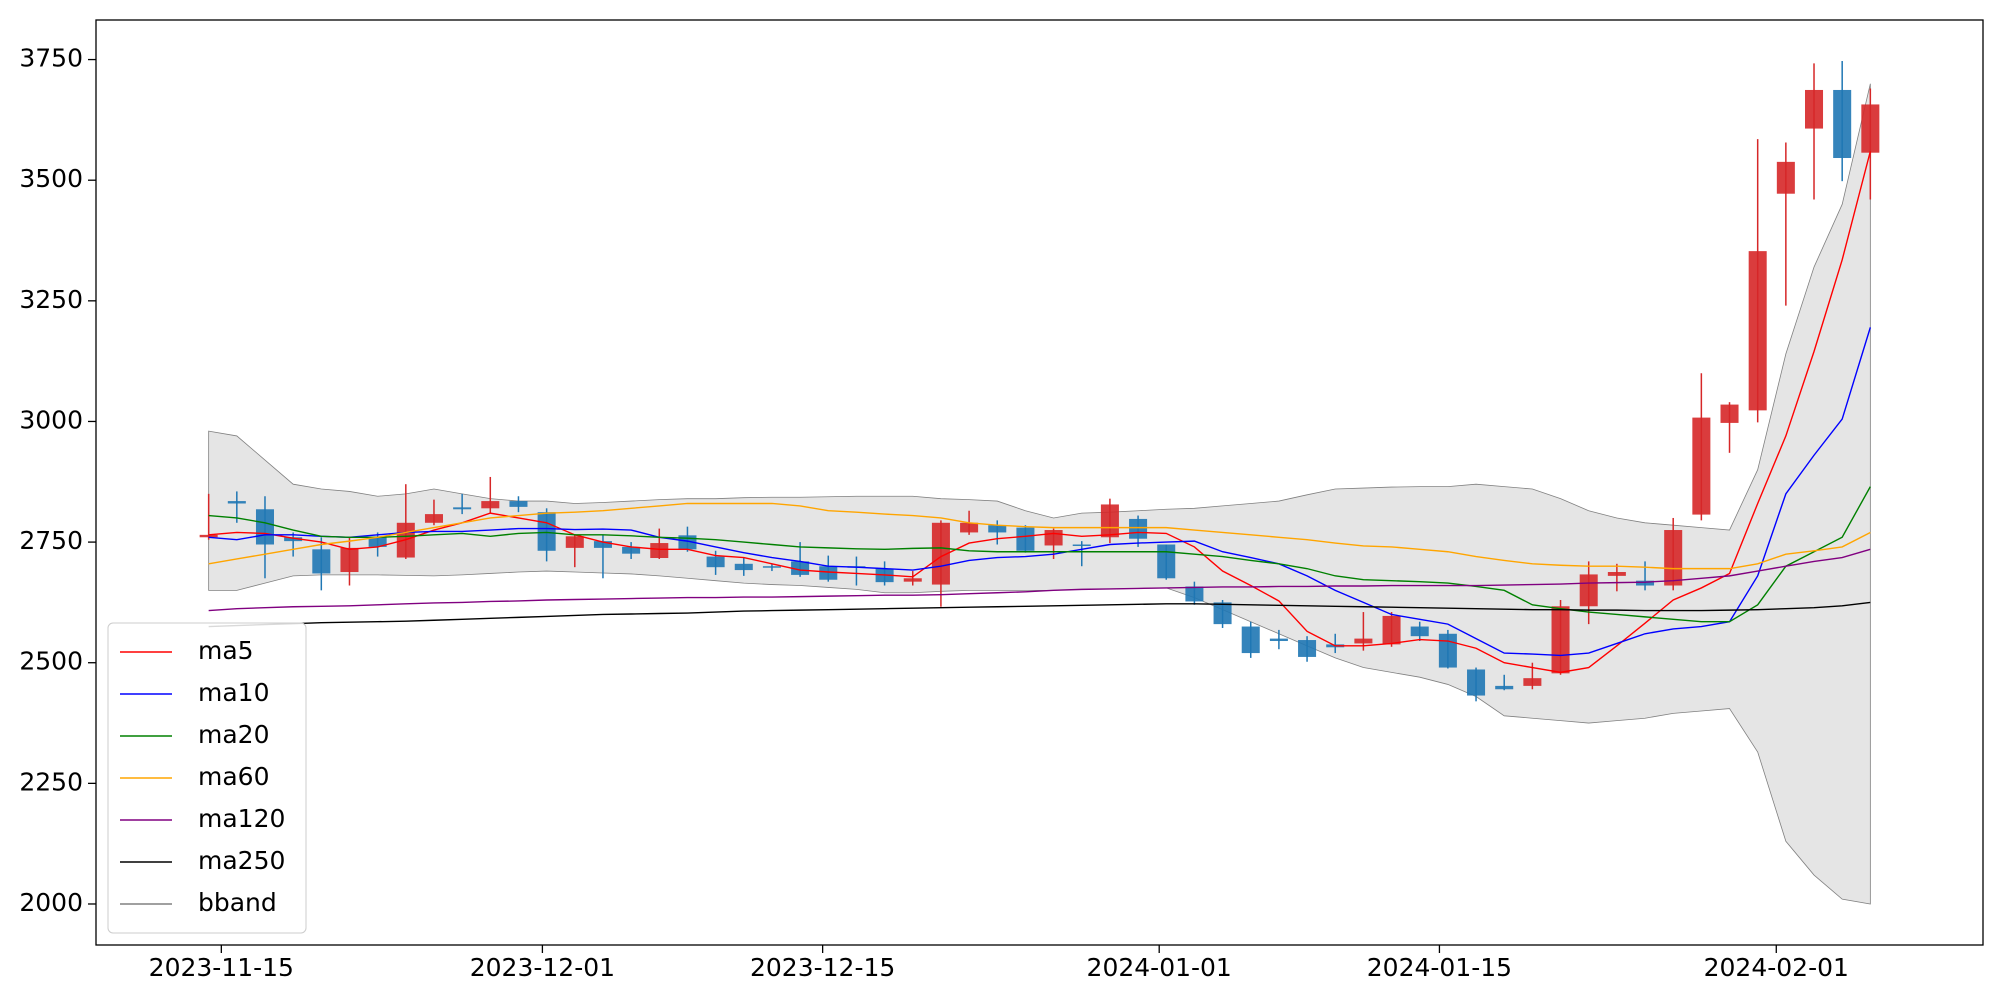 This screenshot has width=2000, height=1000. Describe the element at coordinates (51, 540) in the screenshot. I see `y-tick-label: 2750` at that location.